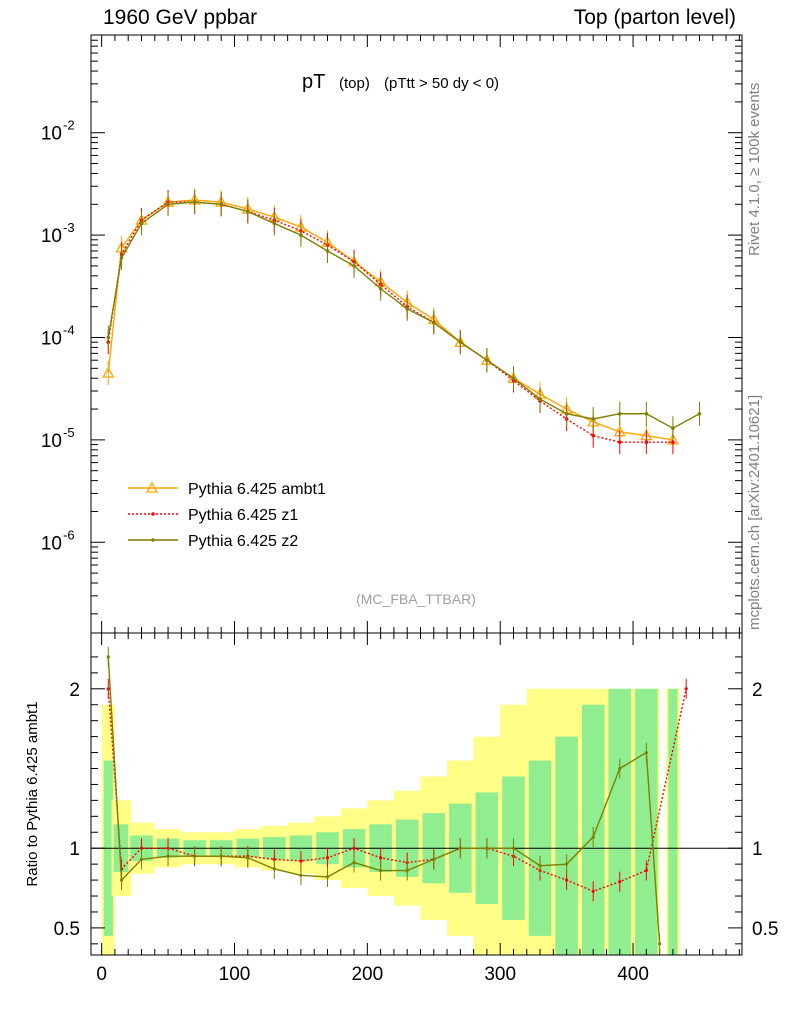  What do you see at coordinates (243, 515) in the screenshot?
I see `legend-label: Pythia 6.425 z1` at bounding box center [243, 515].